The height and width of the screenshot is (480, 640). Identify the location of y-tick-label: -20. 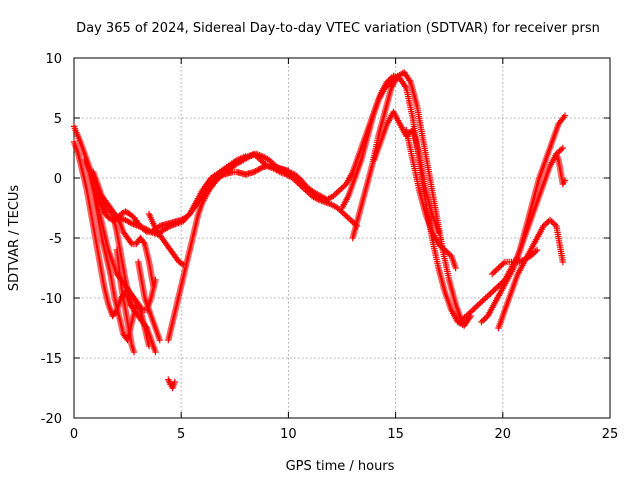
(51, 419).